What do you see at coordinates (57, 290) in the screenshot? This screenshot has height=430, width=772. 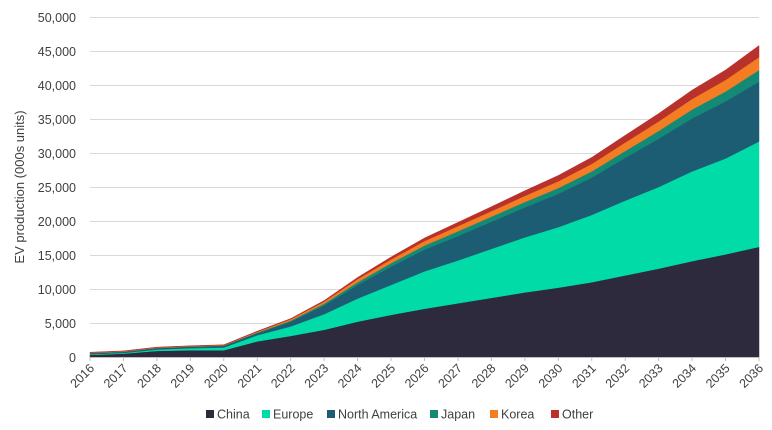 I see `y-tick-label: 10,000` at bounding box center [57, 290].